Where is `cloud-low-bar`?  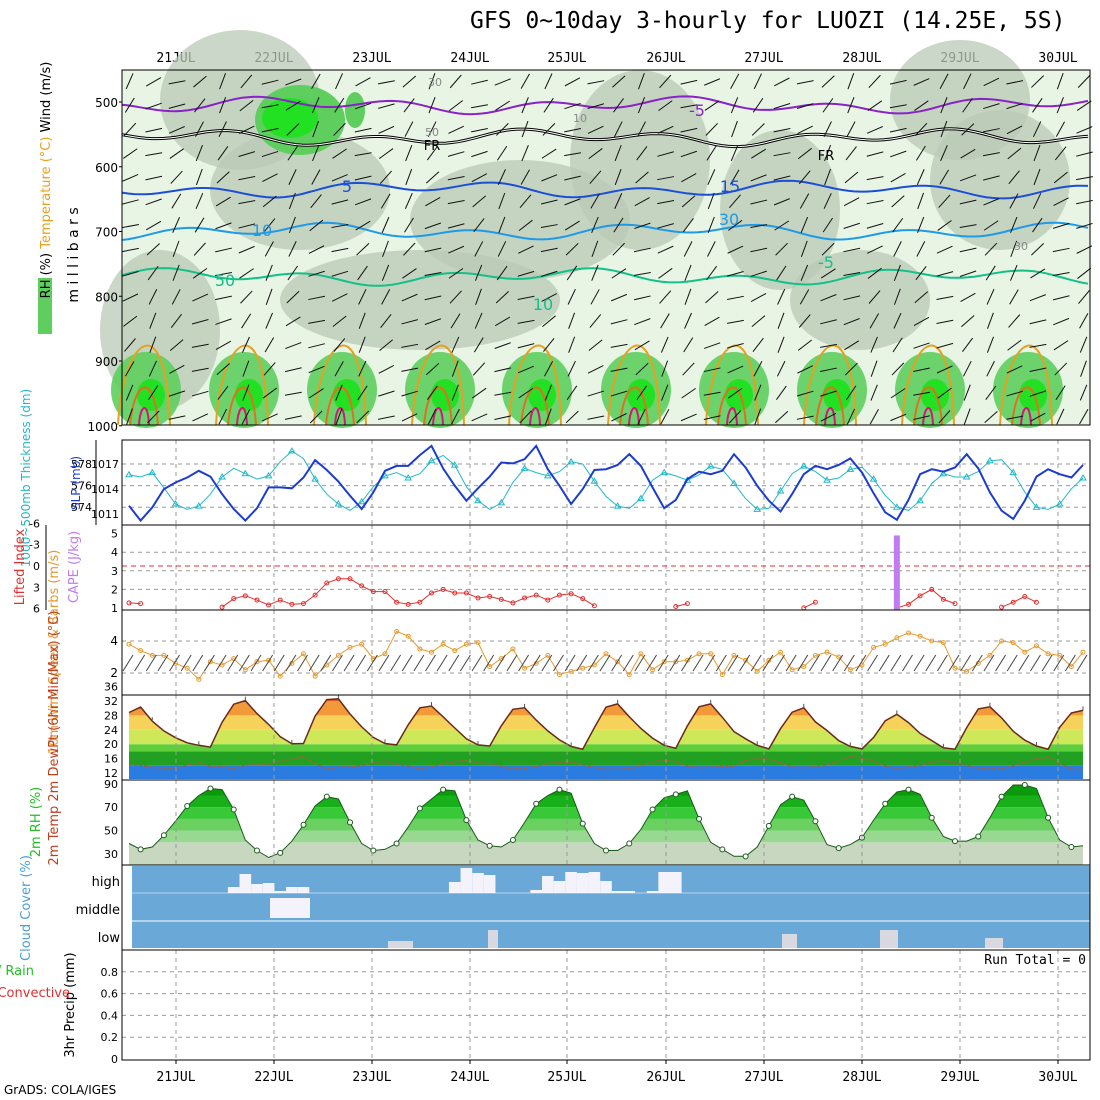
cloud-low-bar is located at coordinates (400, 944).